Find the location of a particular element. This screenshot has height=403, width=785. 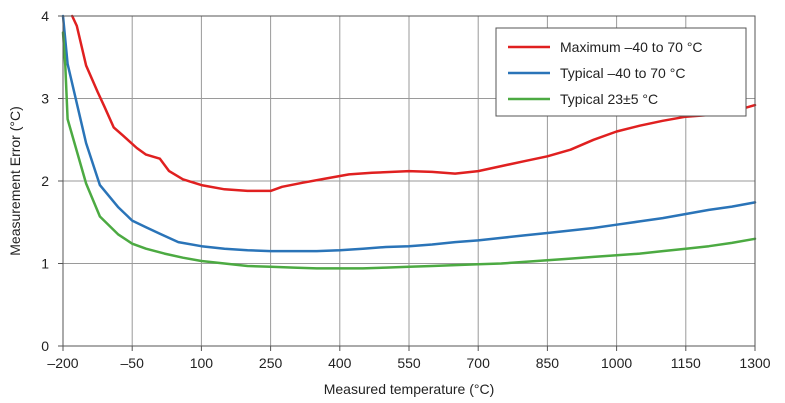

x-axis-ticks: –200 –50 100 250 400 550 700 850 1000 1150 1300 is located at coordinates (409, 358).